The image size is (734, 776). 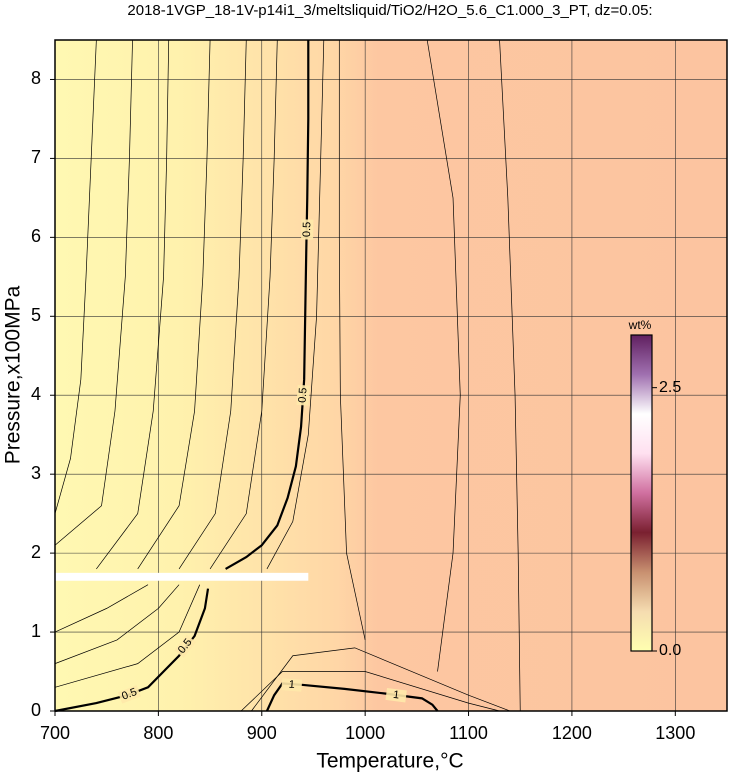 I want to click on x-tick-label: 1000, so click(x=365, y=733).